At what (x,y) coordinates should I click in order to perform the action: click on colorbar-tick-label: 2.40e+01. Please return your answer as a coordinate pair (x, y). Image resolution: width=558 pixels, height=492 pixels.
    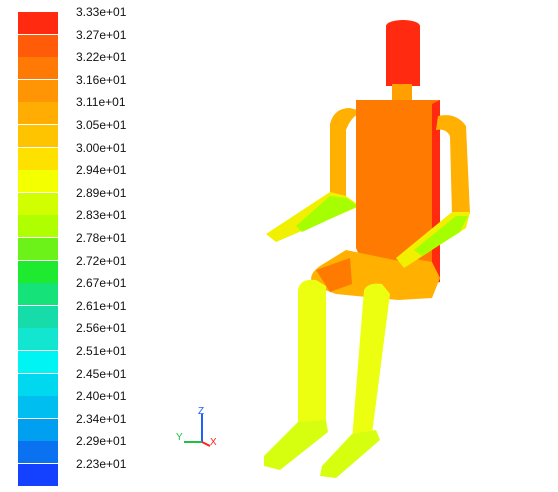
    Looking at the image, I should click on (101, 396).